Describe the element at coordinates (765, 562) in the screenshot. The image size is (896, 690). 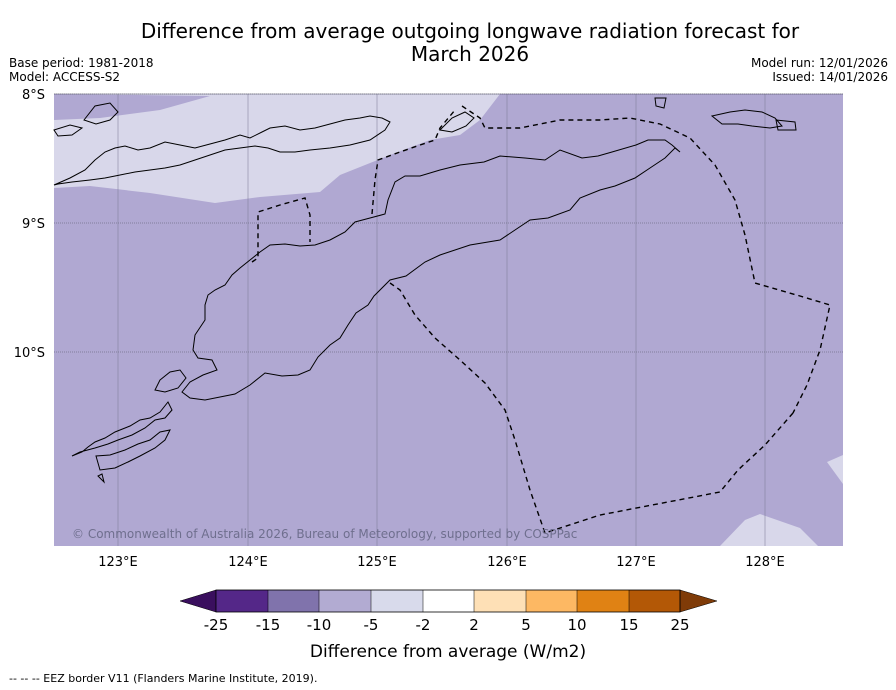
I see `lon-label-128e: 128°E` at that location.